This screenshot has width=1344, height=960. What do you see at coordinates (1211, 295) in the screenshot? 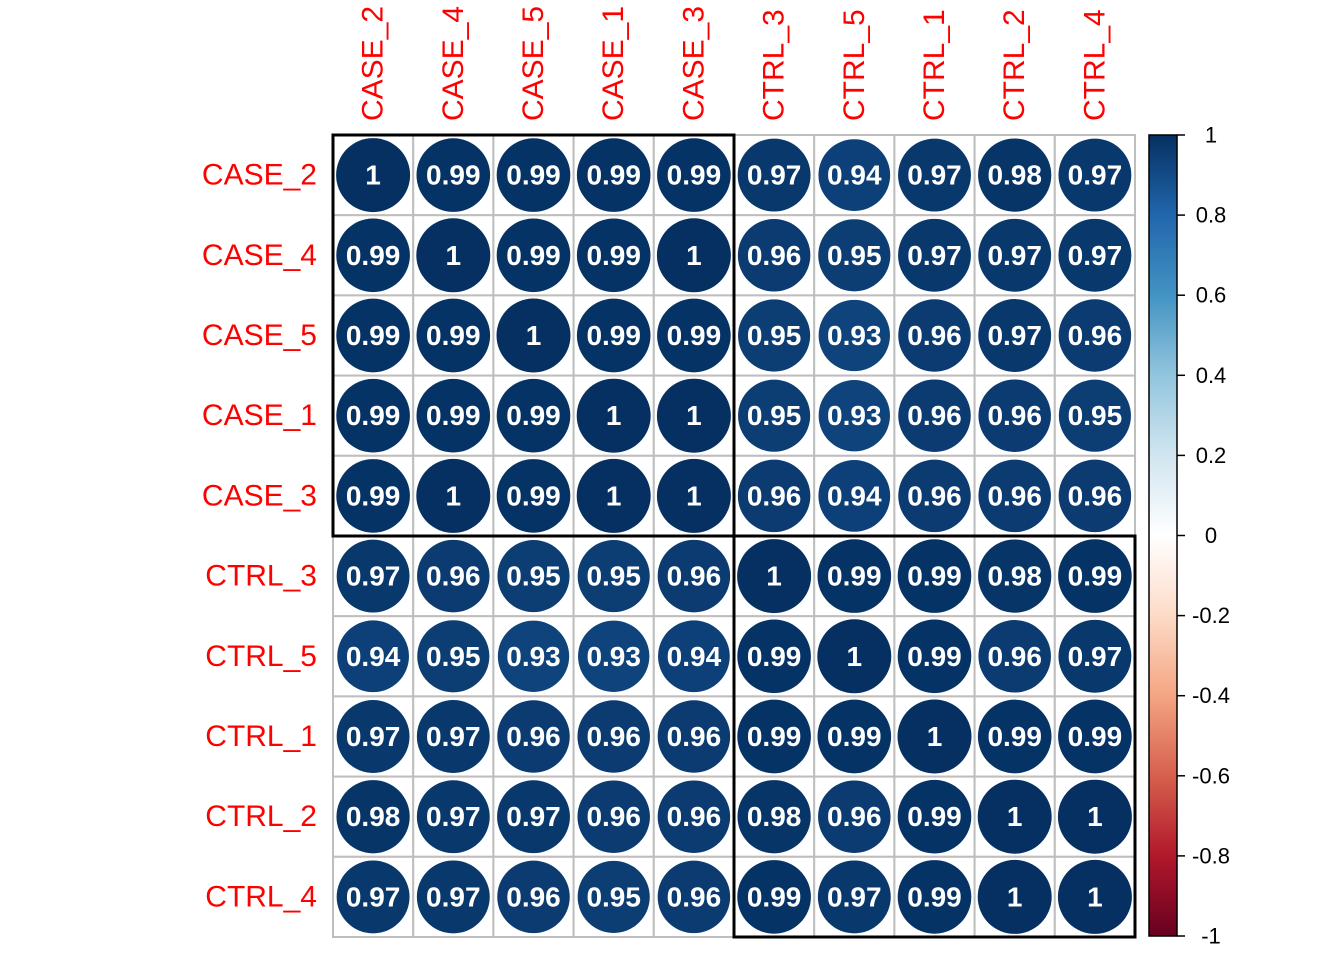
I see `colorbar-tick-label: 0.6` at bounding box center [1211, 295].